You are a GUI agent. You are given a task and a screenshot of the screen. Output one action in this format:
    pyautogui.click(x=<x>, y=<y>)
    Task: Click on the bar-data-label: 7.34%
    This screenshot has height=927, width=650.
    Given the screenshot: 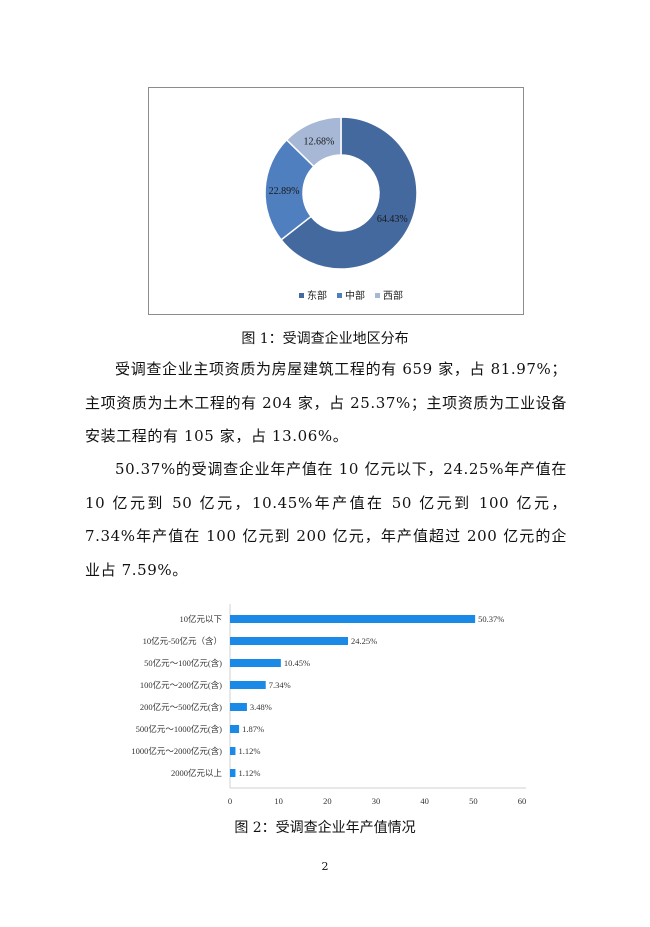 What is the action you would take?
    pyautogui.click(x=280, y=685)
    